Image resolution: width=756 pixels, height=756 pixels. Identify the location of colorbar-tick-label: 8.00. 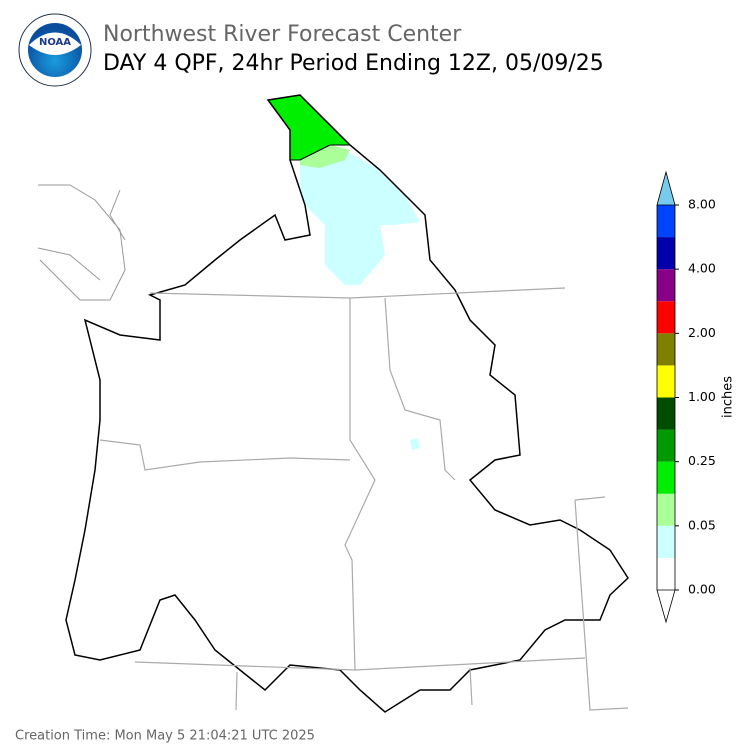
(702, 204).